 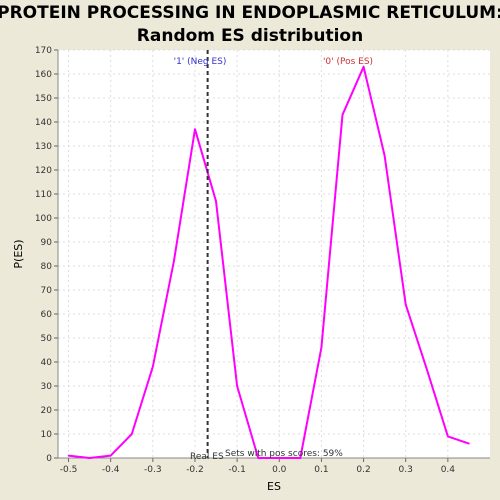 I want to click on x-tick-label: 0.2, so click(x=363, y=470).